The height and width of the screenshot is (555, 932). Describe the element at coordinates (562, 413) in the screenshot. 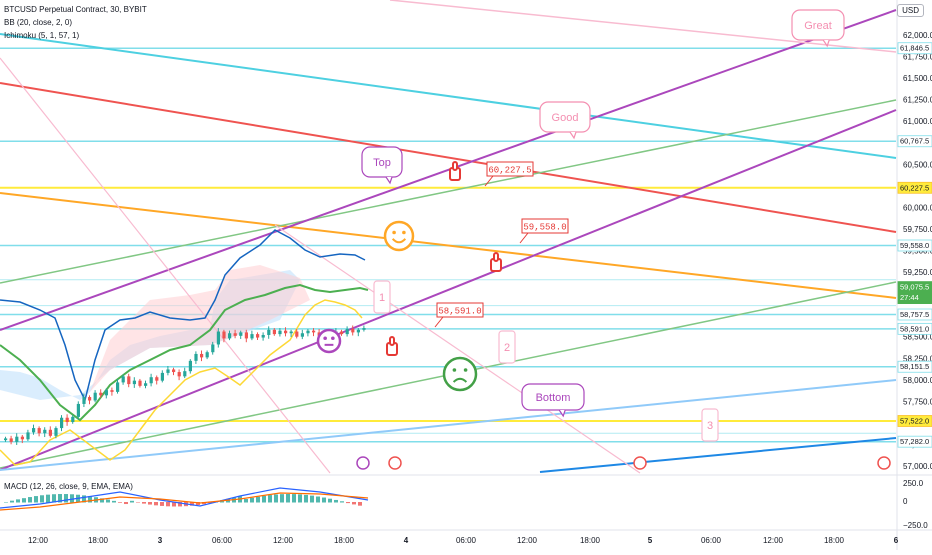

I see `annotation-bottom-tail` at that location.